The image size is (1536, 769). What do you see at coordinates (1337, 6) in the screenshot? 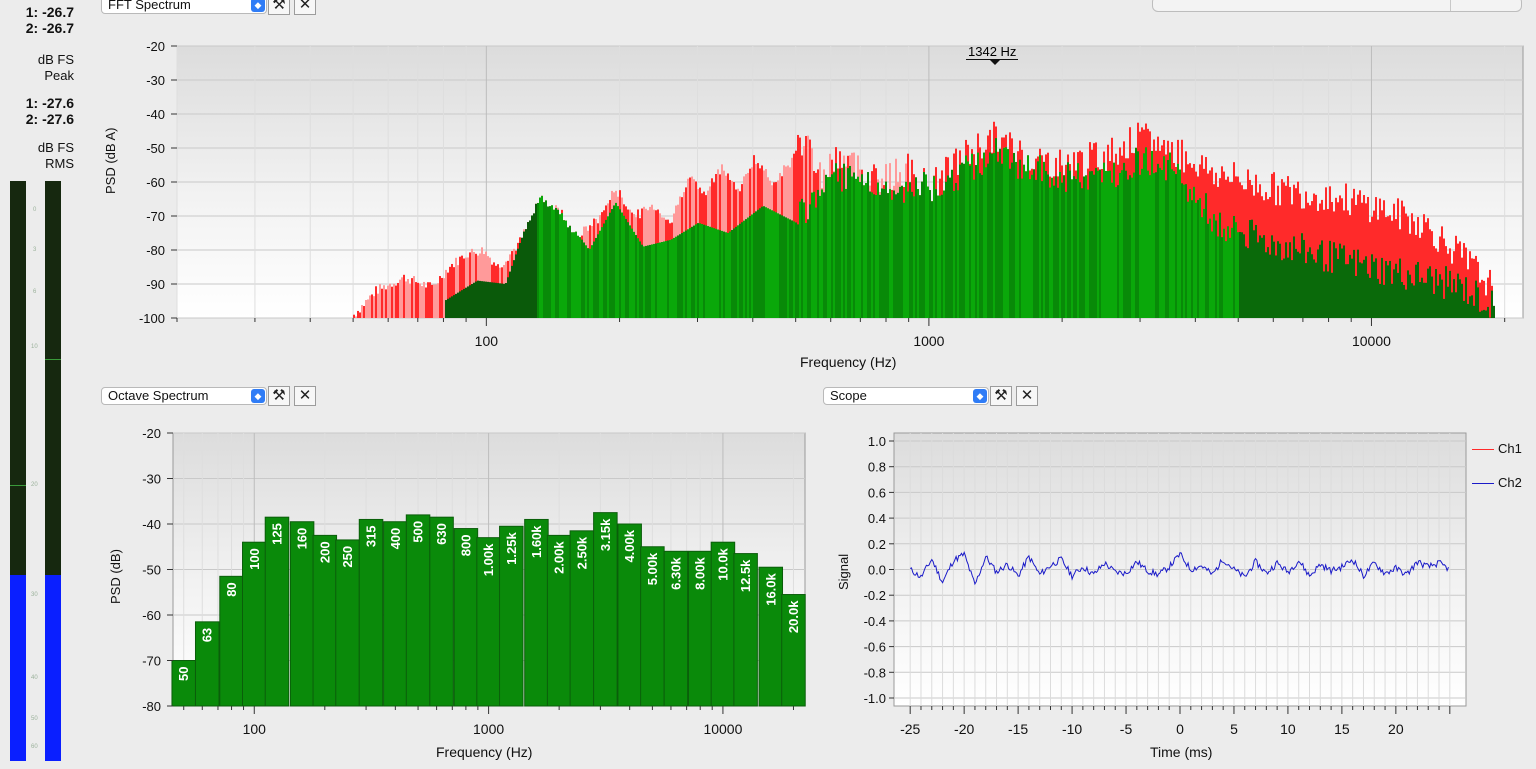
I see `top-toolbar-box` at bounding box center [1337, 6].